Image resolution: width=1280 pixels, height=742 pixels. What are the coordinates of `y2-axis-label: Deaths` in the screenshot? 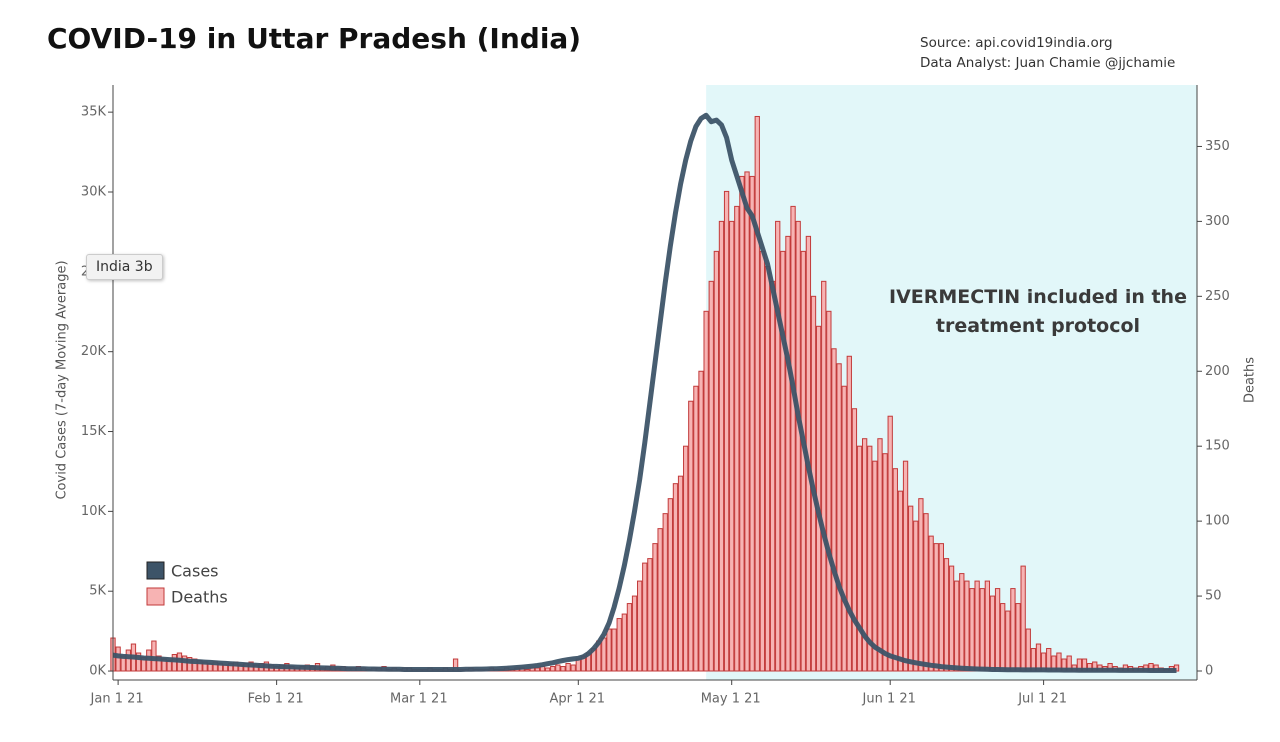 It's located at (1250, 380).